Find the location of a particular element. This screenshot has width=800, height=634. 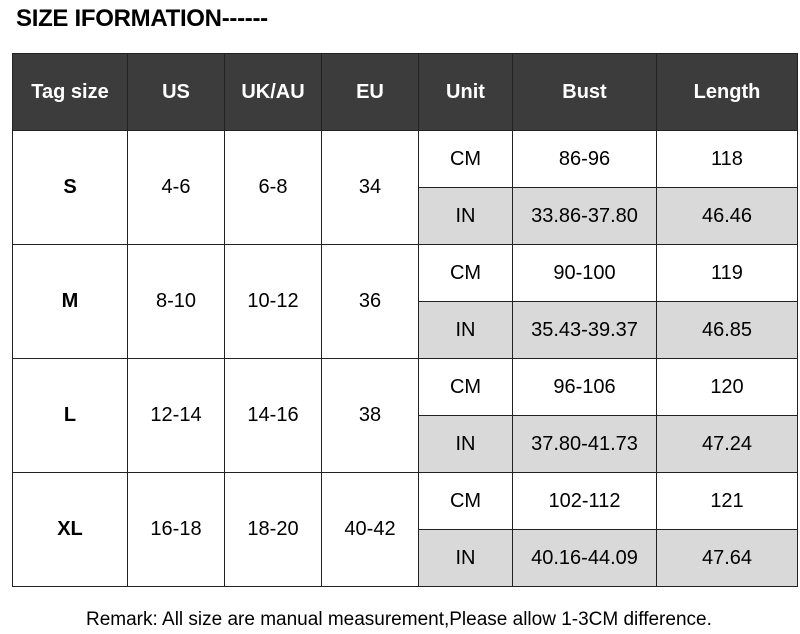

cell-bust: 40.16-44.09 is located at coordinates (584, 558).